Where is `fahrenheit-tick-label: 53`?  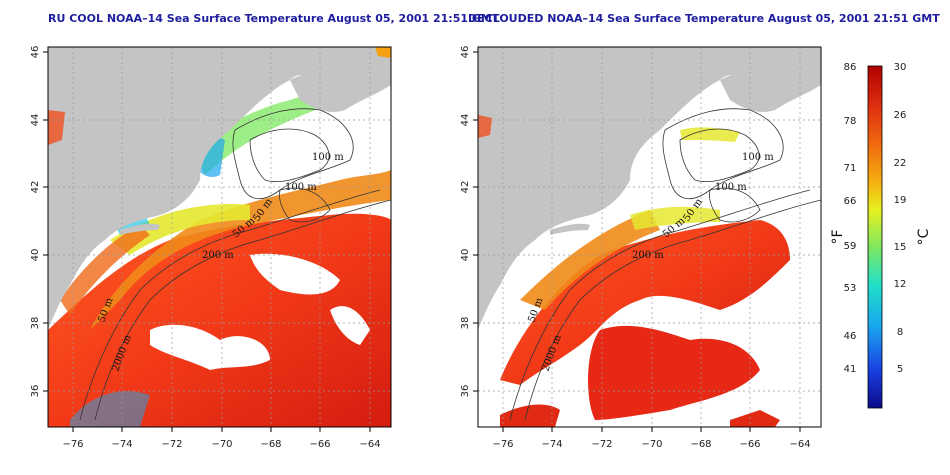 fahrenheit-tick-label: 53 is located at coordinates (850, 288).